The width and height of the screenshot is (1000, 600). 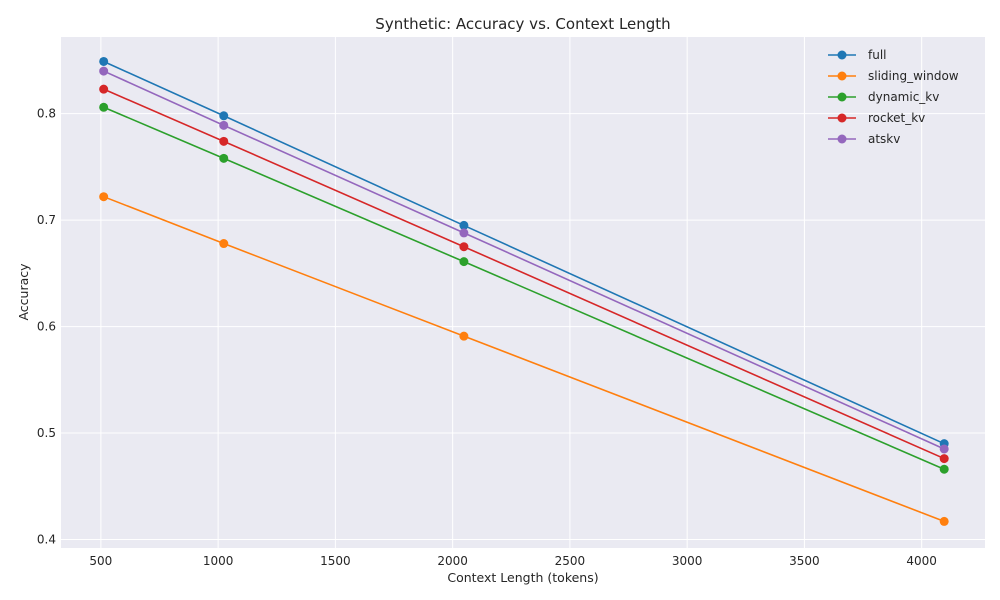 What do you see at coordinates (522, 577) in the screenshot?
I see `x-axis-label: Context Length (tokens)` at bounding box center [522, 577].